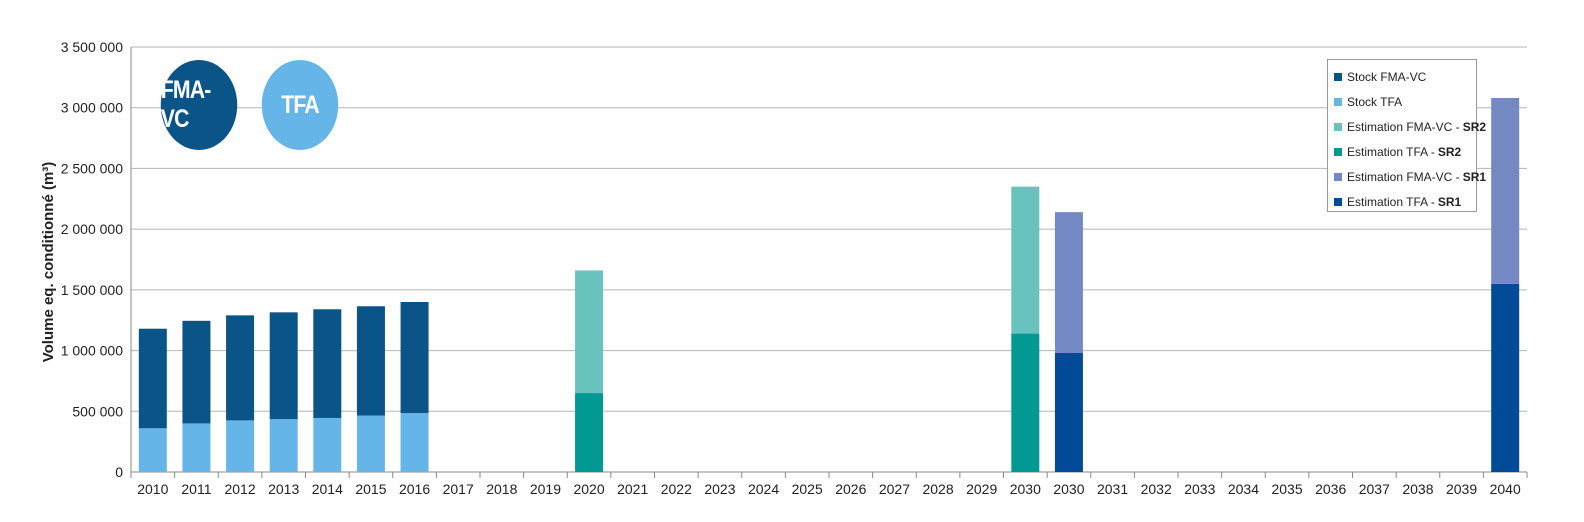  Describe the element at coordinates (1243, 489) in the screenshot. I see `x-tick-label: 2034` at that location.